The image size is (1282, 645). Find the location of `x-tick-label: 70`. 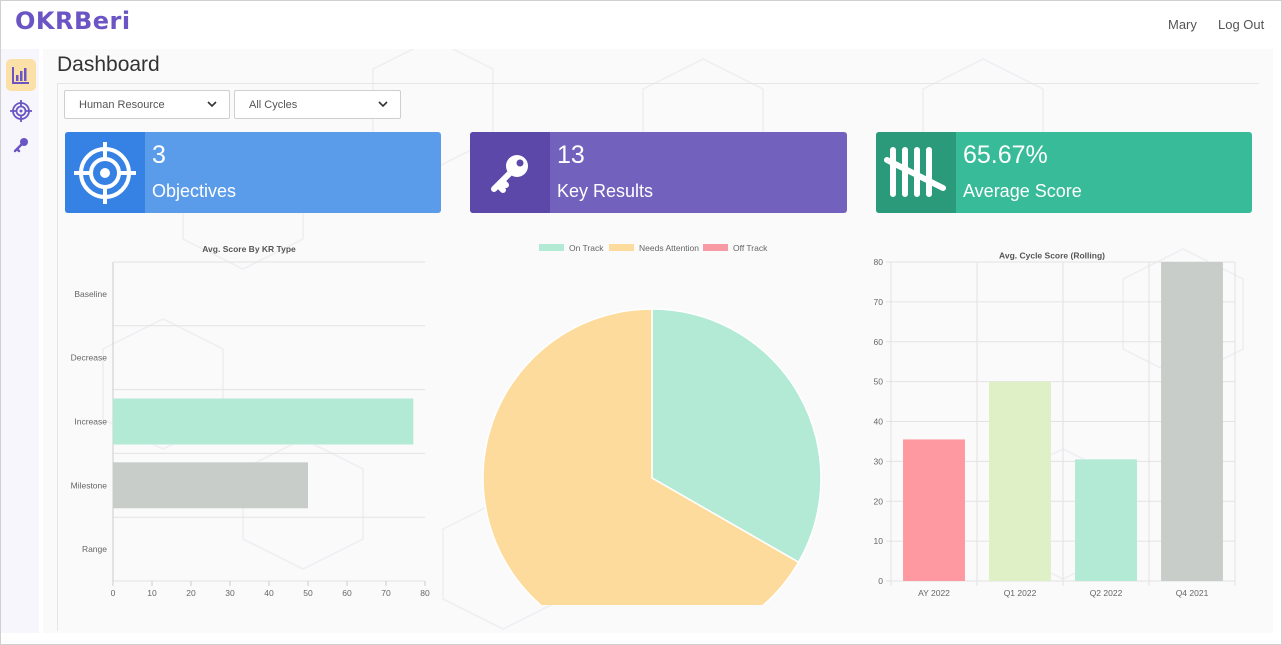

x-tick-label: 70 is located at coordinates (386, 593).